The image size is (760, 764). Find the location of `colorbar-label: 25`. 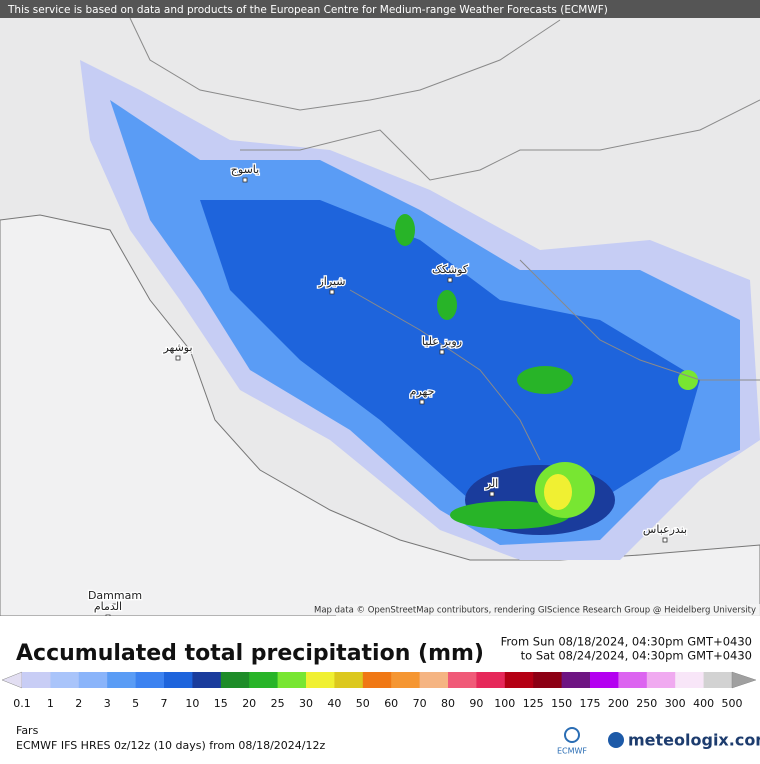

colorbar-label: 25 is located at coordinates (278, 703).